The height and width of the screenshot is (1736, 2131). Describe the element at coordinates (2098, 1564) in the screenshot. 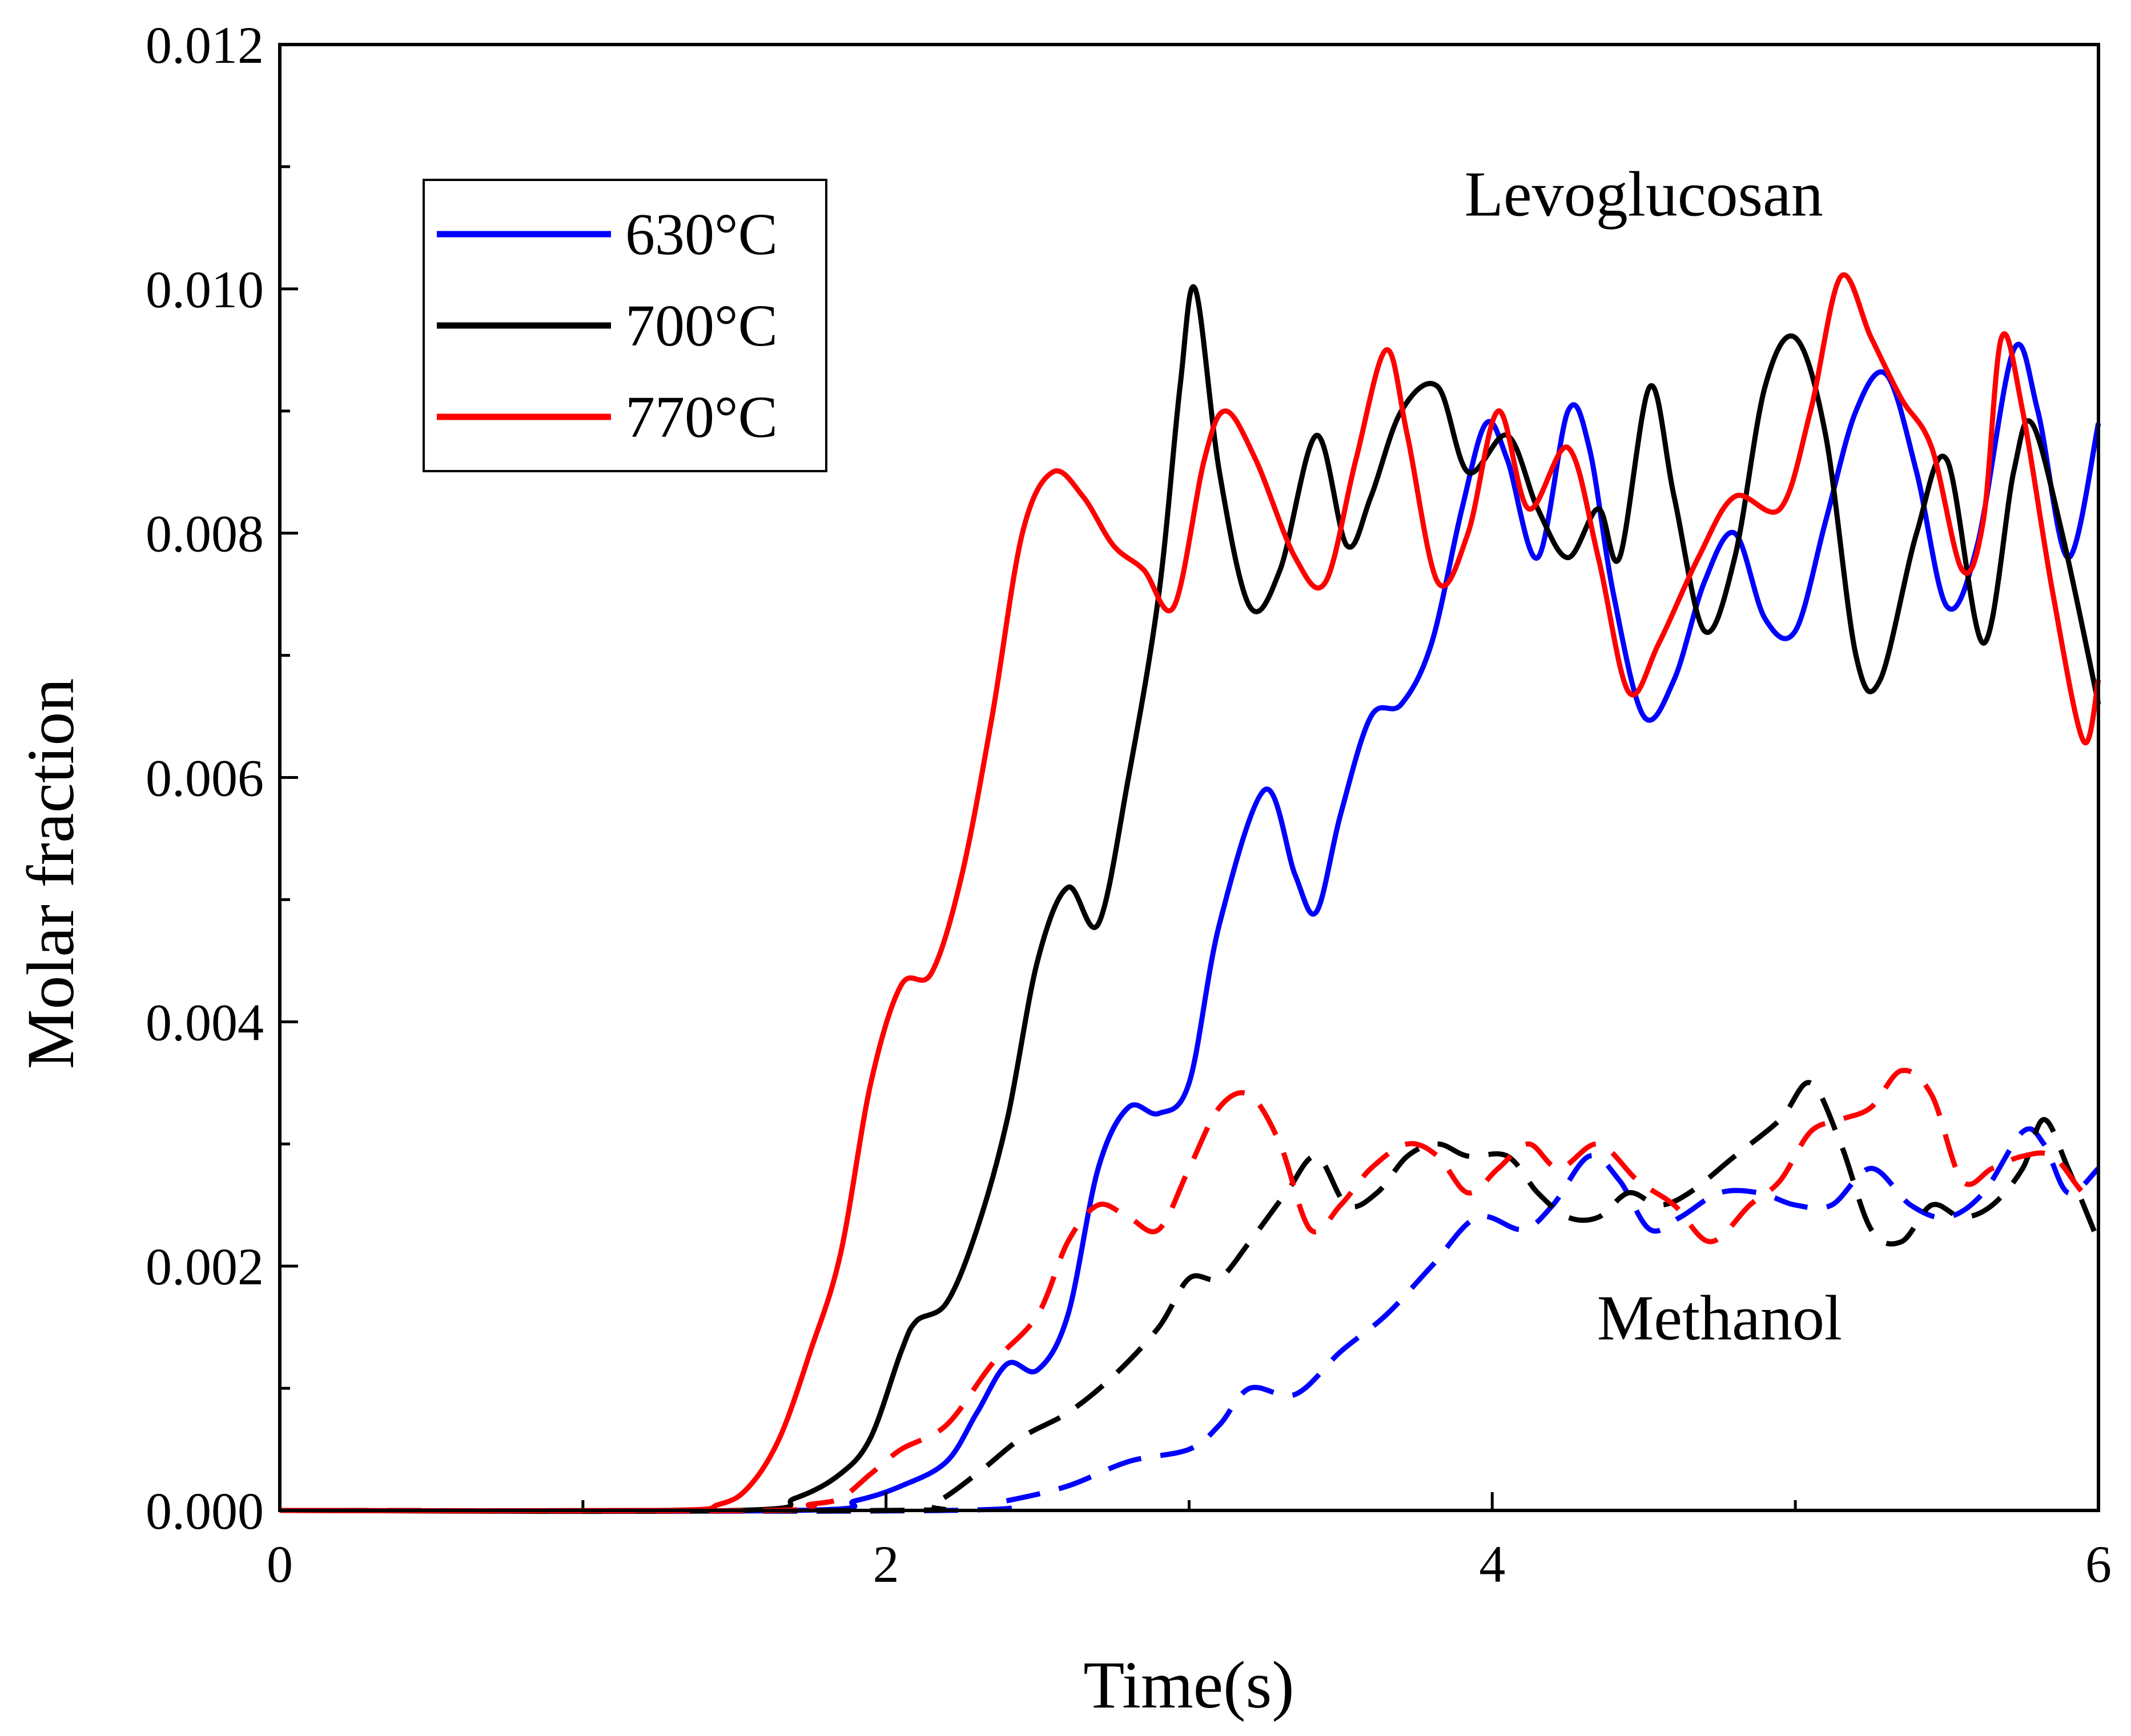

I see `x-tick-label: 6` at that location.